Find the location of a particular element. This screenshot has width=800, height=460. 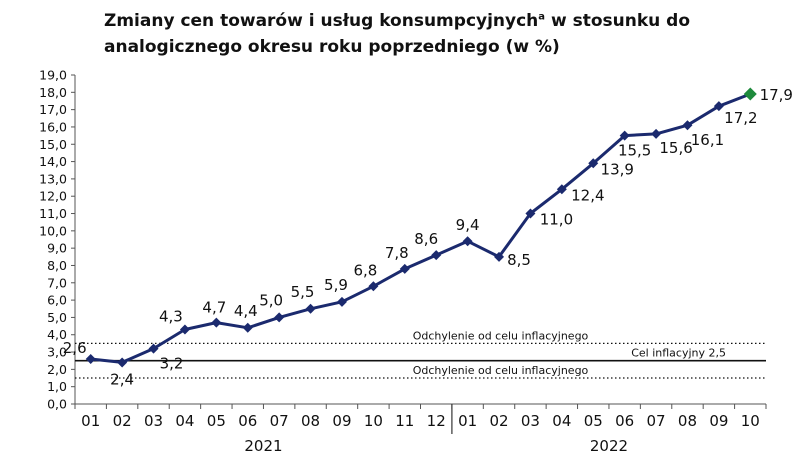

data-label: 5,0 is located at coordinates (271, 300).